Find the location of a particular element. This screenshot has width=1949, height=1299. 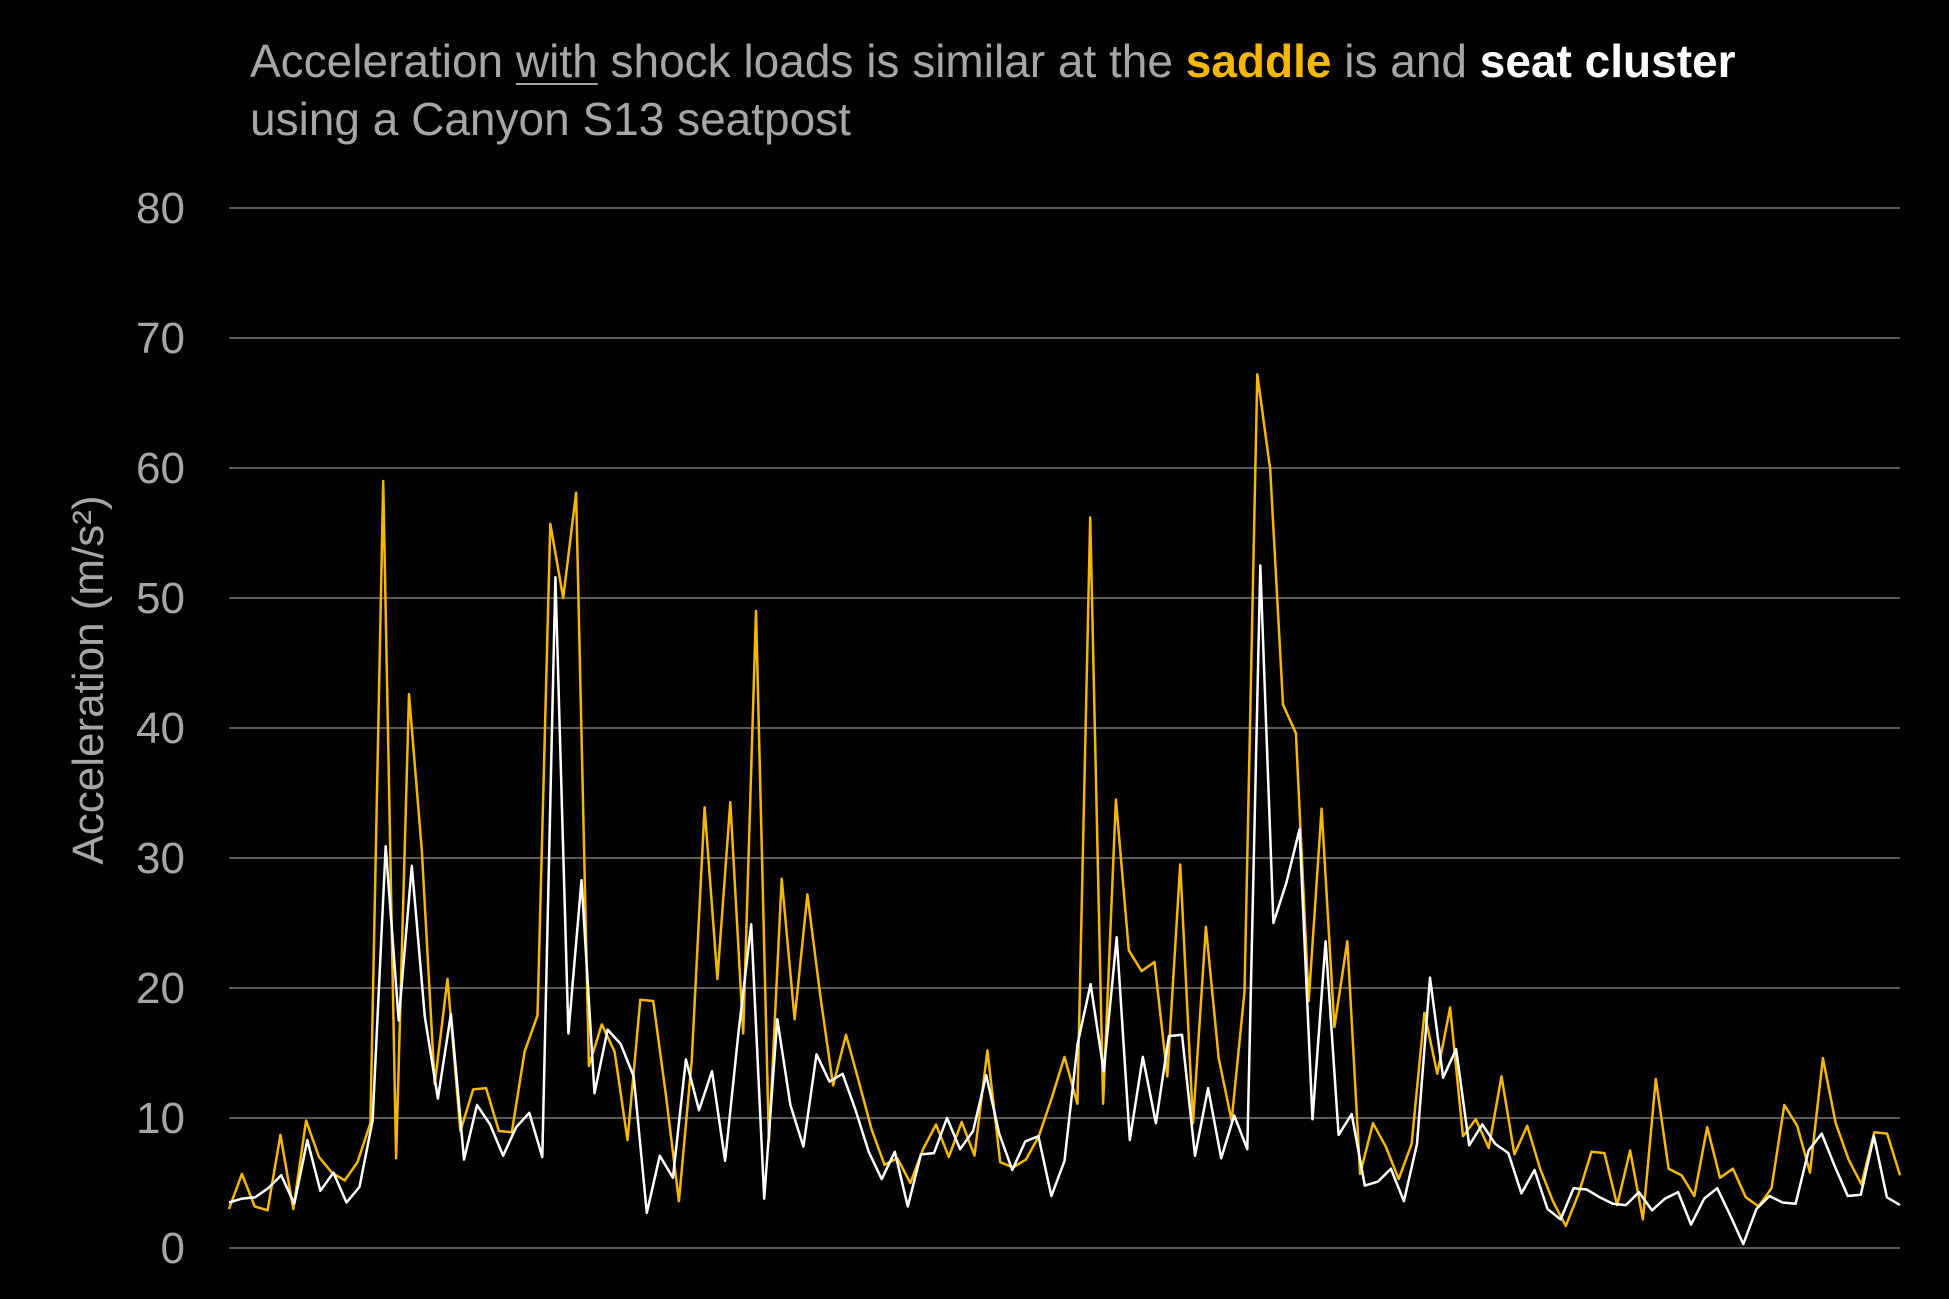

title-keyword-seat: seat is located at coordinates (1525, 61).